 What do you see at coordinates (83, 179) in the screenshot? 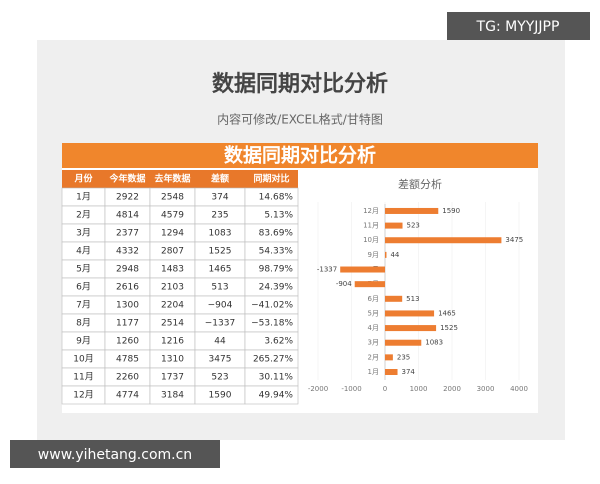
I see `header-cell: 月份` at bounding box center [83, 179].